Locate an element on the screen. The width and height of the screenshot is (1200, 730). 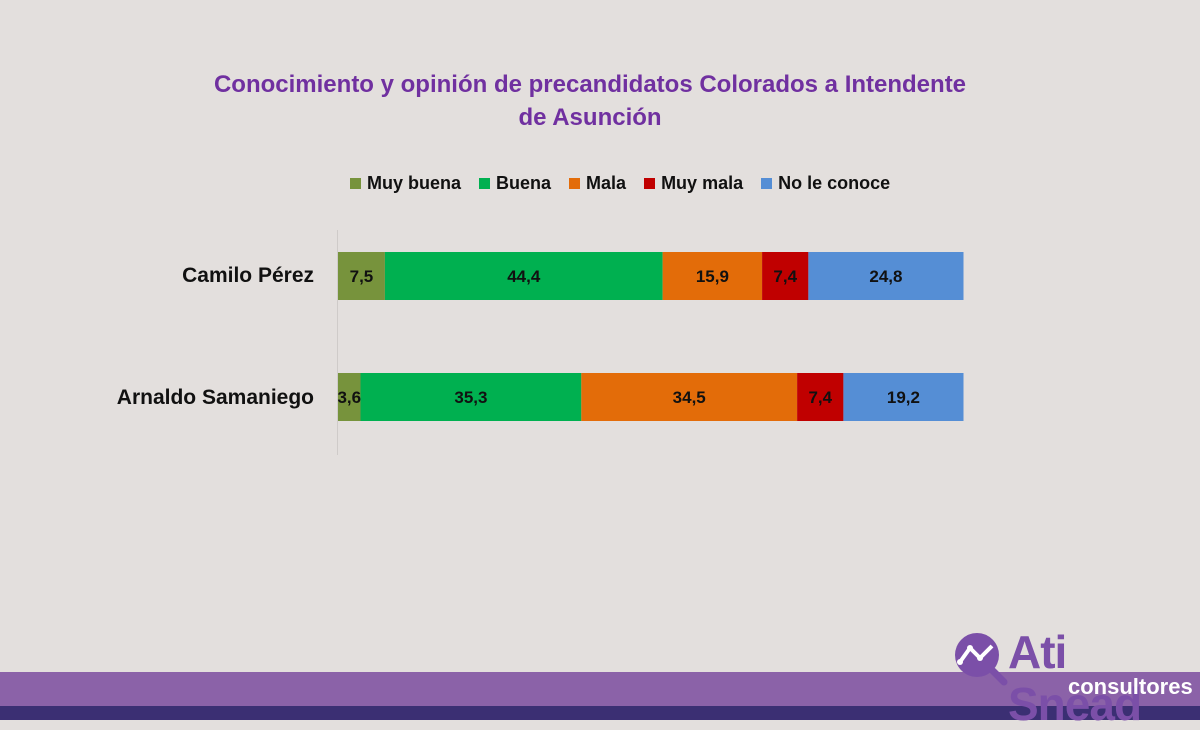
legend-swatch-muy-buena is located at coordinates (355, 183).